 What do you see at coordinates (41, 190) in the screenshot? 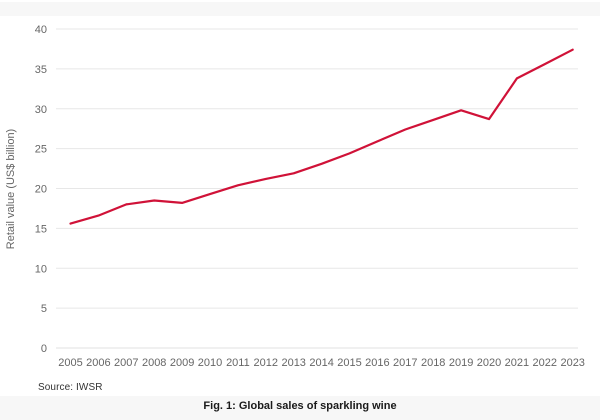
I see `y-tick-label-20: 20` at bounding box center [41, 190].